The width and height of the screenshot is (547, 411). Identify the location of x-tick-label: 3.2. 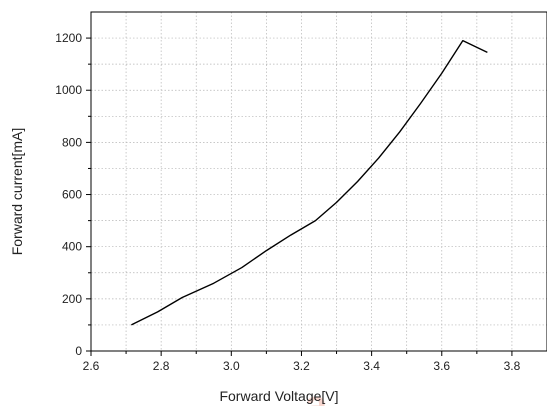
(301, 366).